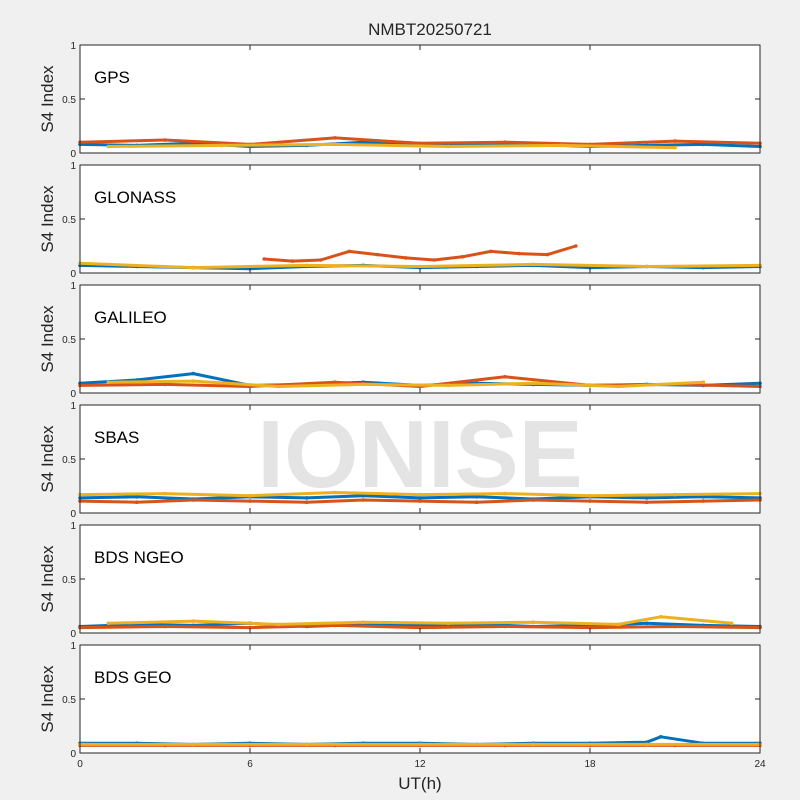  Describe the element at coordinates (135, 197) in the screenshot. I see `panel-label: GLONASS` at that location.